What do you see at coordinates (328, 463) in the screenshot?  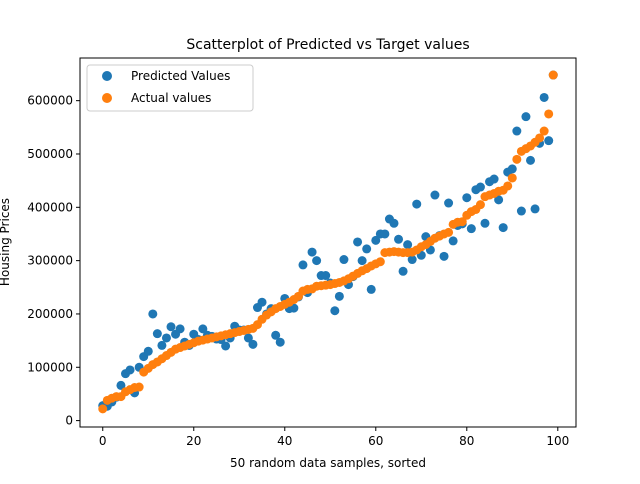 I see `x-axis-label: 50 random data samples, sorted` at bounding box center [328, 463].